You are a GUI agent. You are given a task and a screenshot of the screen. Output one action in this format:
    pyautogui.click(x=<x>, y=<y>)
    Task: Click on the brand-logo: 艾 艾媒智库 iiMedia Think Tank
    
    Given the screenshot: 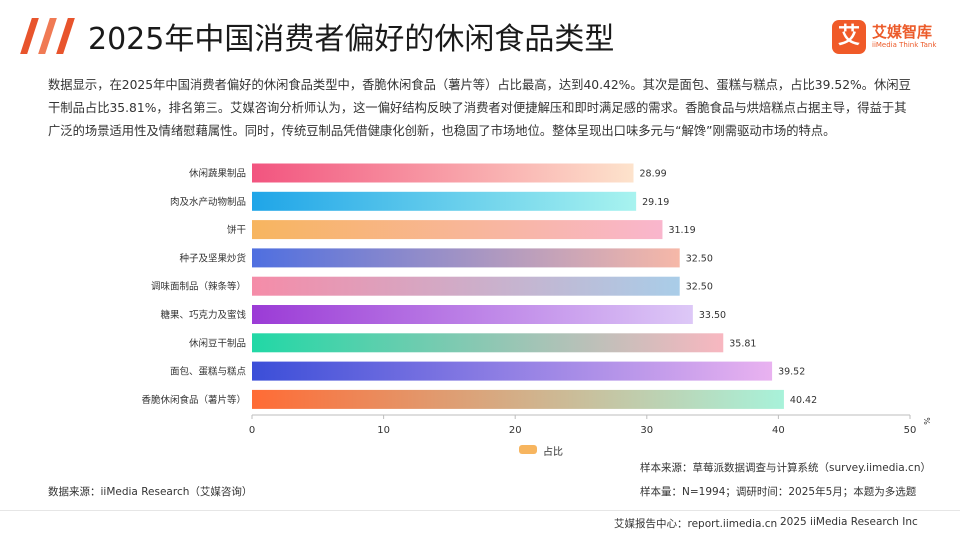 What is the action you would take?
    pyautogui.click(x=892, y=38)
    